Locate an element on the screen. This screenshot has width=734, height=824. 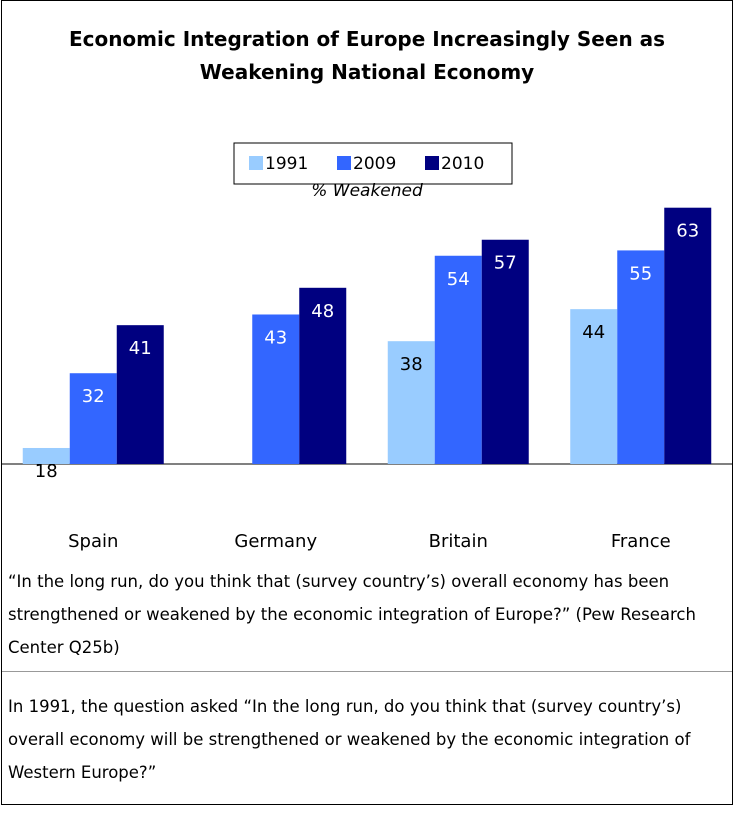
value-label: 18 is located at coordinates (46, 471).